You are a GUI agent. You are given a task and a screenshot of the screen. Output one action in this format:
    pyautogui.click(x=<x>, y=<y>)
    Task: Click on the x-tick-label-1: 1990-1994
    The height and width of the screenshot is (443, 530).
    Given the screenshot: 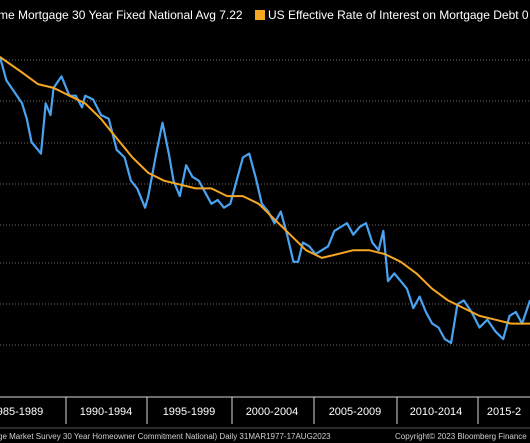 What is the action you would take?
    pyautogui.click(x=106, y=412)
    